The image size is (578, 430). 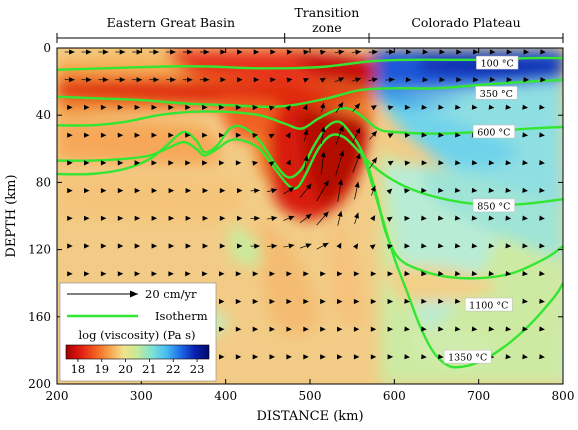 I want to click on y-tick-label: 120, so click(x=39, y=250).